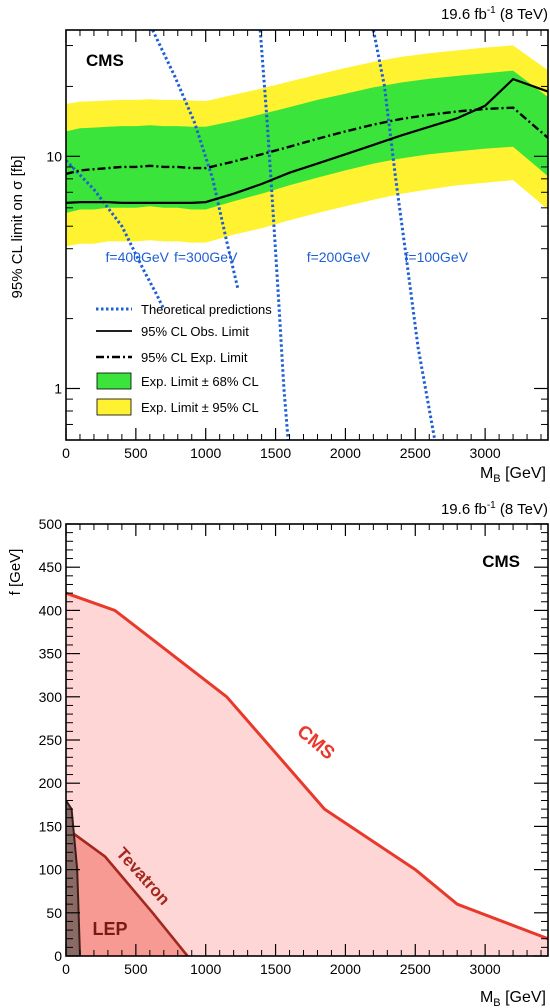 This screenshot has width=550, height=1008. I want to click on legend-expected-label: 95% CL Exp. Limit, so click(194, 357).